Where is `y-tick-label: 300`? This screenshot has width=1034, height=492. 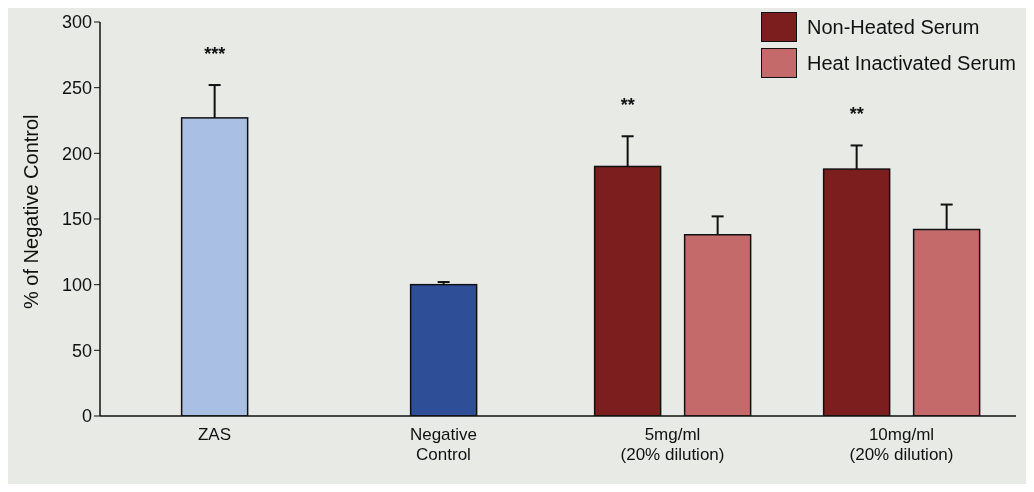
y-tick-label: 300 is located at coordinates (76, 22).